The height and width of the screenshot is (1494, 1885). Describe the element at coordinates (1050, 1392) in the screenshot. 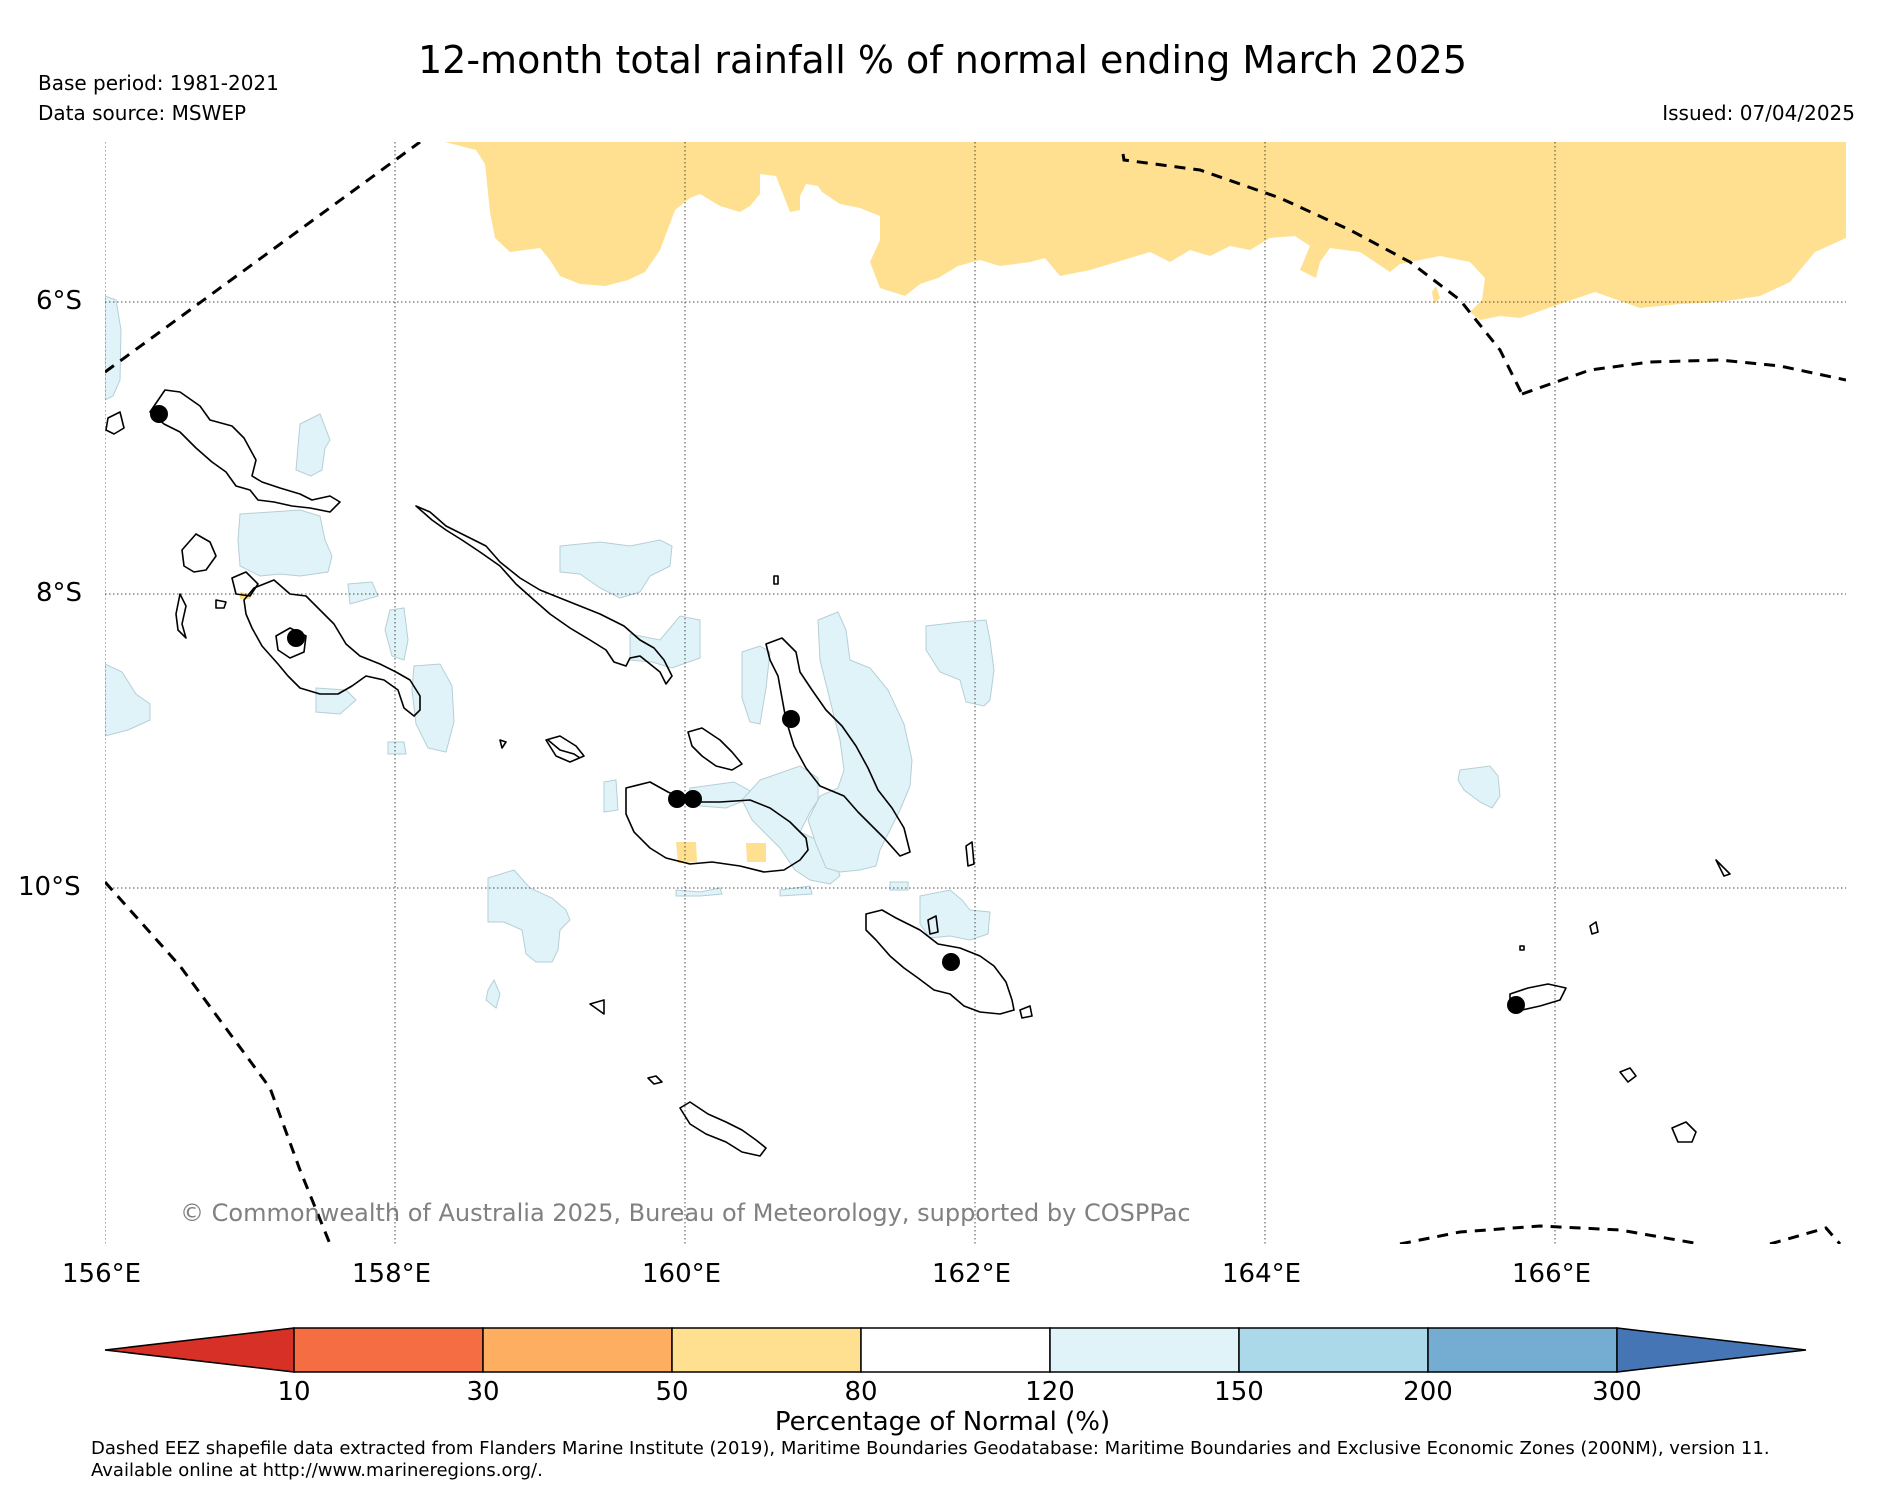

I see `colorbar-tick: 120` at that location.